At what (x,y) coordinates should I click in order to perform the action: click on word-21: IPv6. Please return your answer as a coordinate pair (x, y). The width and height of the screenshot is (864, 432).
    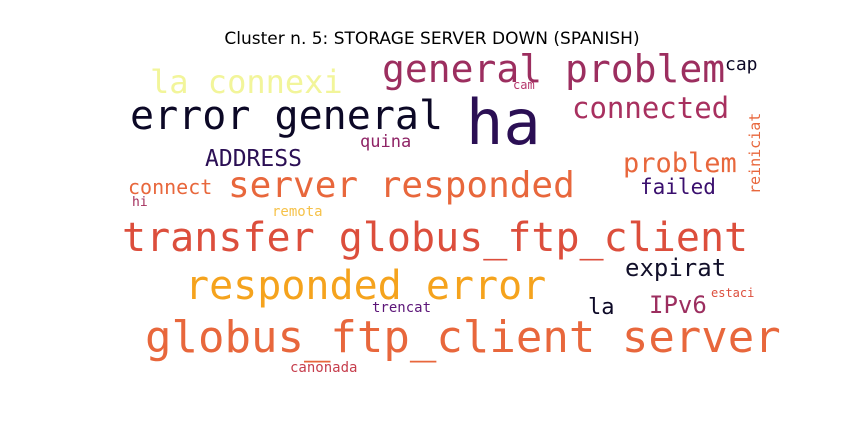
    Looking at the image, I should click on (678, 305).